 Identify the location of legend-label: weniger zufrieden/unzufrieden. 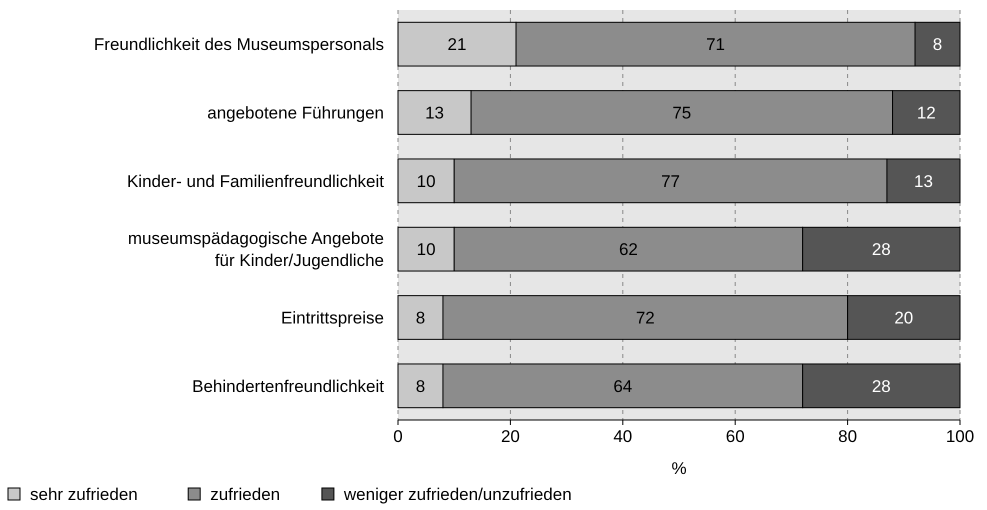
(457, 494).